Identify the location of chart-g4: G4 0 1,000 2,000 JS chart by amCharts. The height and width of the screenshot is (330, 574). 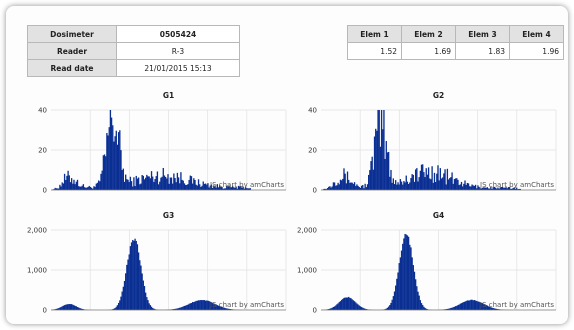
(427, 263).